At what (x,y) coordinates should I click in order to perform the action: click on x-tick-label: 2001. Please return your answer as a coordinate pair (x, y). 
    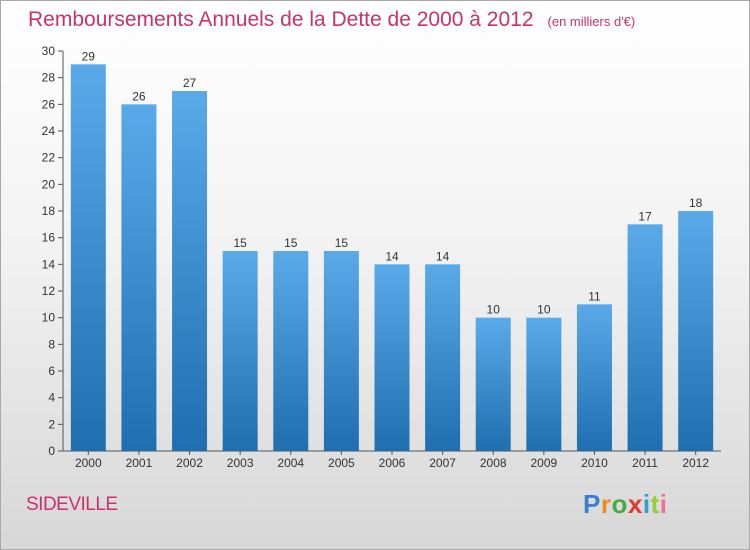
    Looking at the image, I should click on (139, 463).